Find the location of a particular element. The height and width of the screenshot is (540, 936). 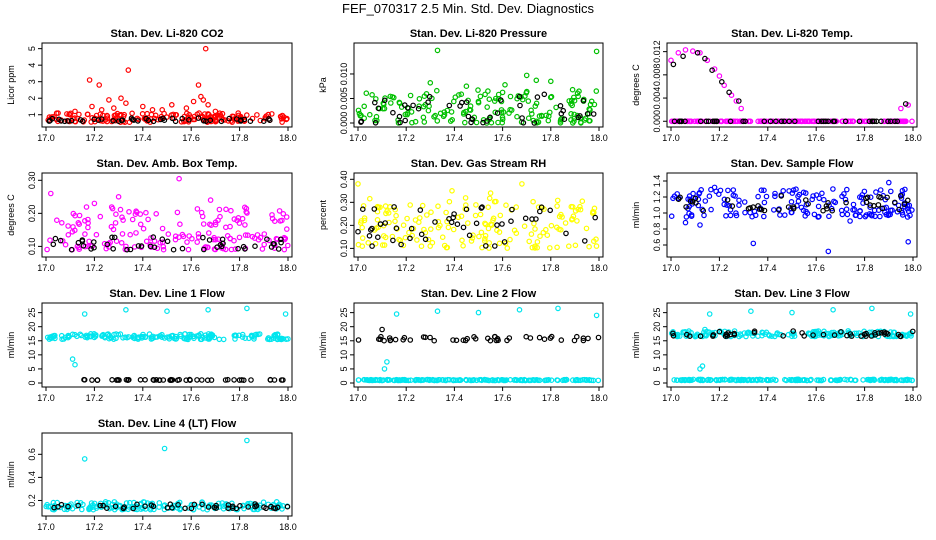

y-tick-label: 10 is located at coordinates (32, 355).